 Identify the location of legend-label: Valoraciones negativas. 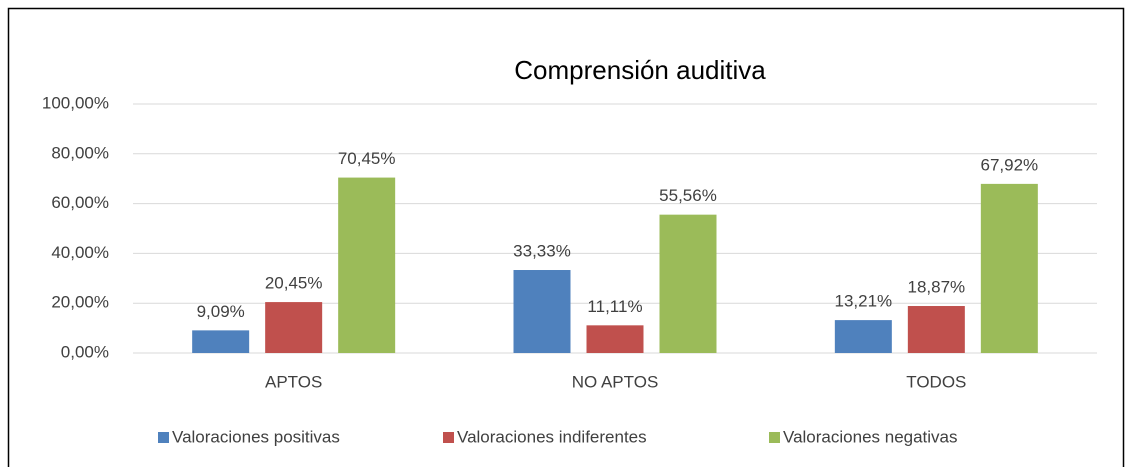
(870, 436).